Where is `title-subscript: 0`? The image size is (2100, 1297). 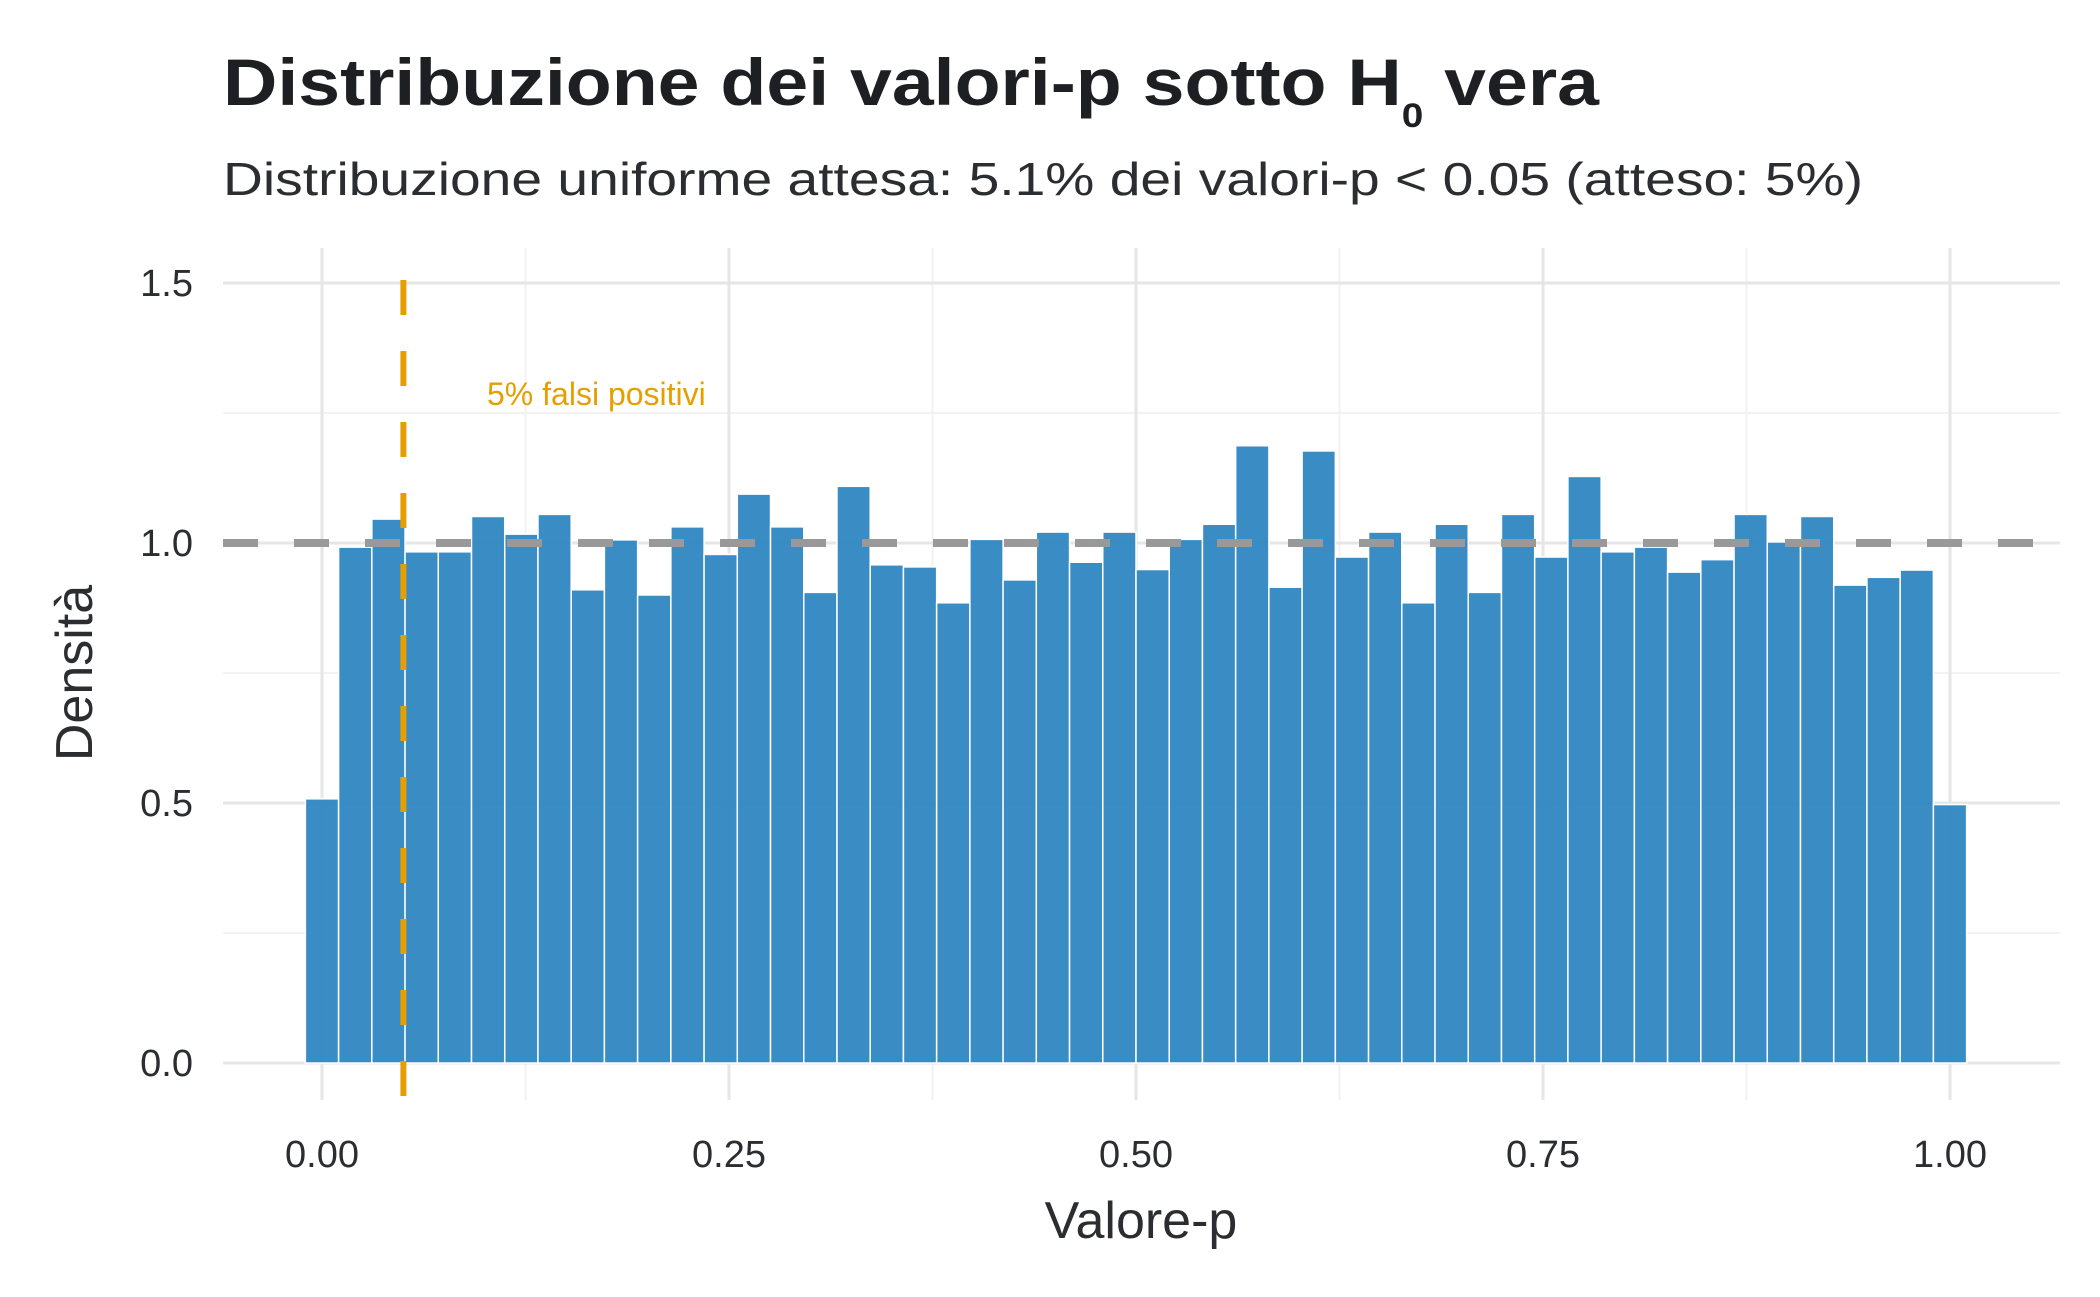
title-subscript: 0 is located at coordinates (1413, 116).